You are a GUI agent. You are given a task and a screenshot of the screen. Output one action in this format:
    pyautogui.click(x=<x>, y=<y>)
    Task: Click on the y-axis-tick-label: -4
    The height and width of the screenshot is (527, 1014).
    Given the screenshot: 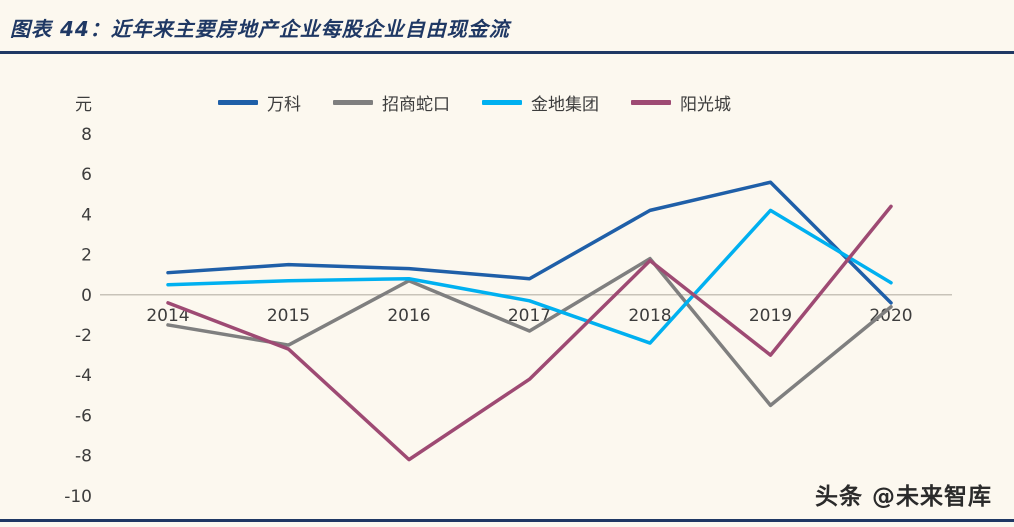 What is the action you would take?
    pyautogui.click(x=83, y=376)
    